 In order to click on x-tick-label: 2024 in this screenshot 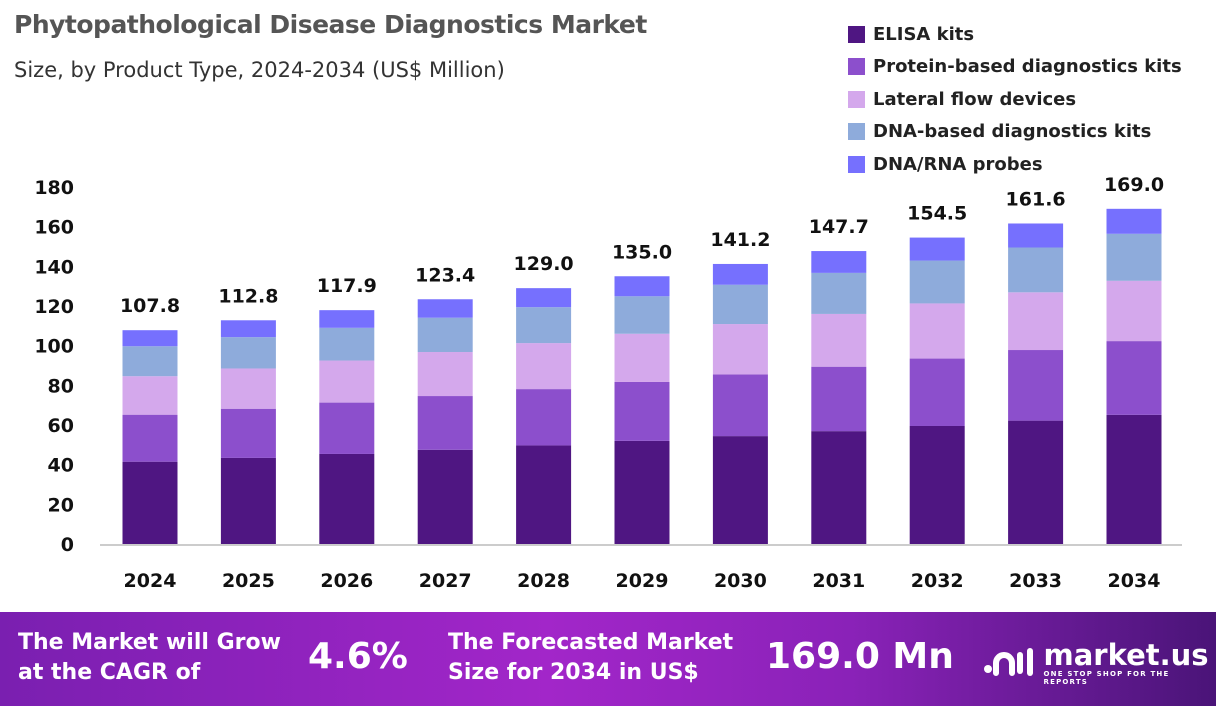, I will do `click(150, 581)`.